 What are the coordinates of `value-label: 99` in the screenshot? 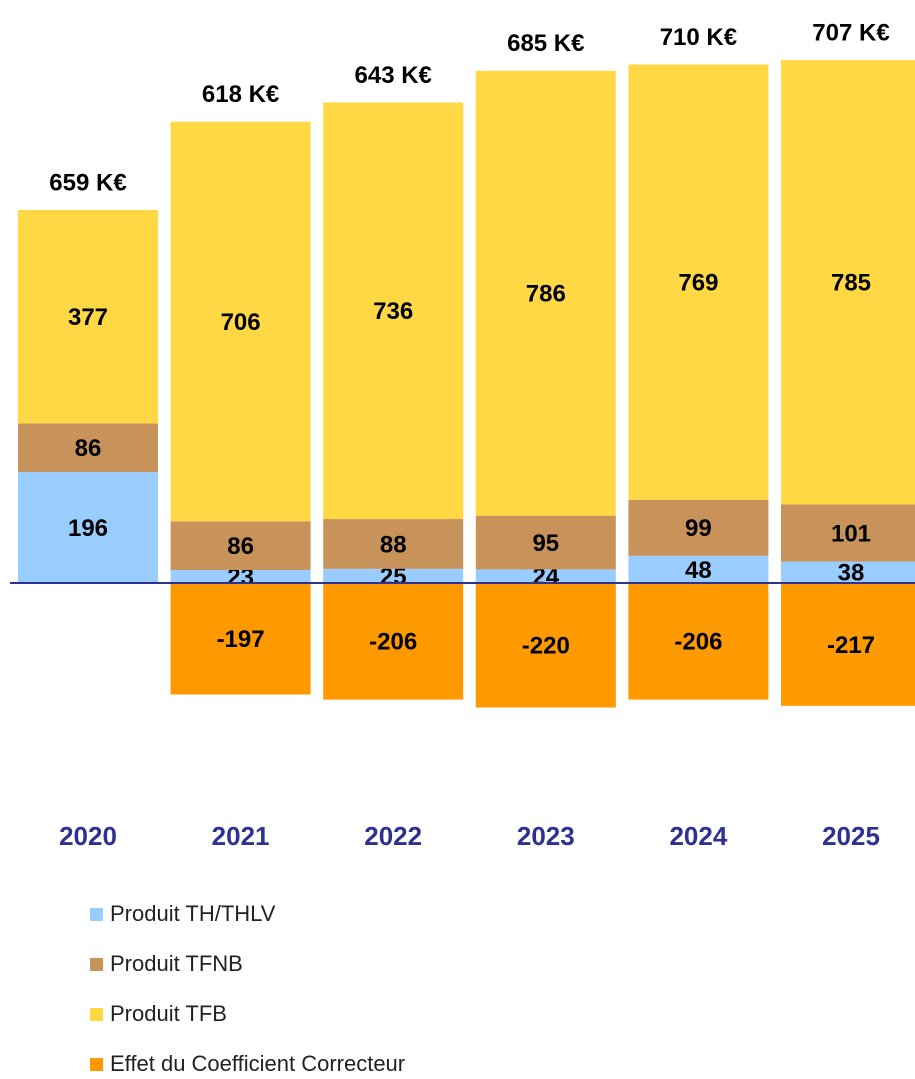 It's located at (698, 528).